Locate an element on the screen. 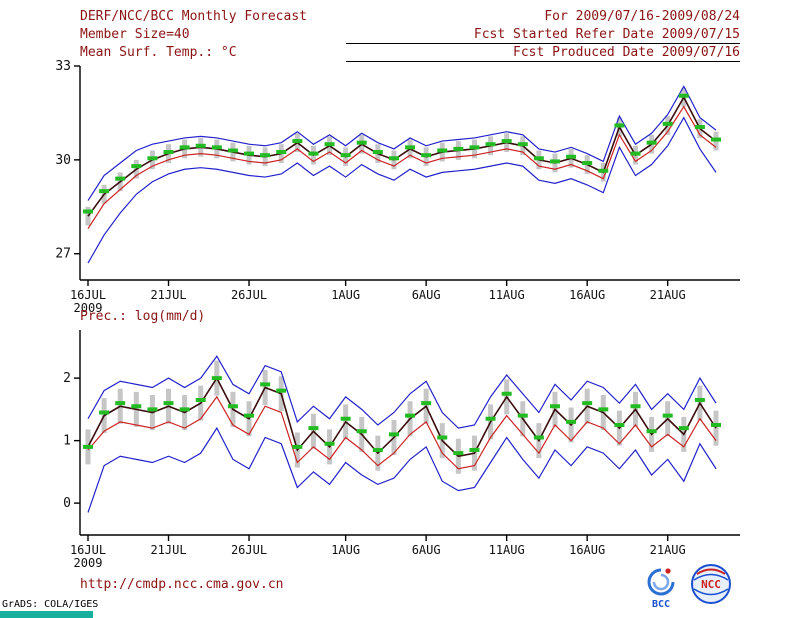 Image resolution: width=800 pixels, height=618 pixels. ncc-logo-text: NCC is located at coordinates (711, 584).